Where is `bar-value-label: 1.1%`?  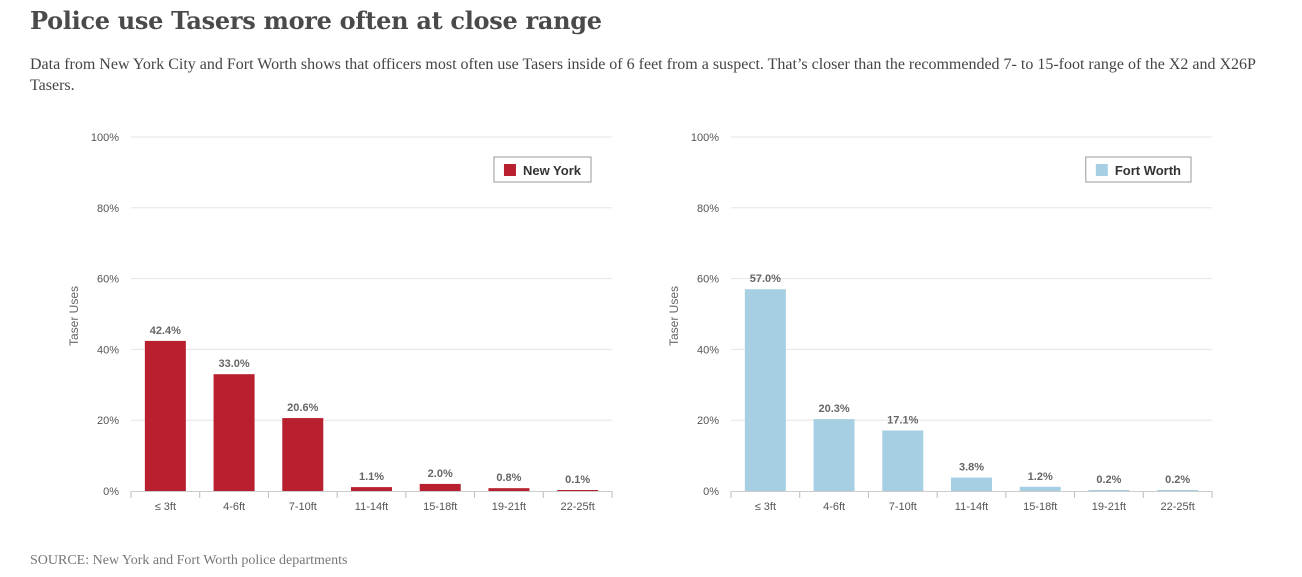
bar-value-label: 1.1% is located at coordinates (371, 477).